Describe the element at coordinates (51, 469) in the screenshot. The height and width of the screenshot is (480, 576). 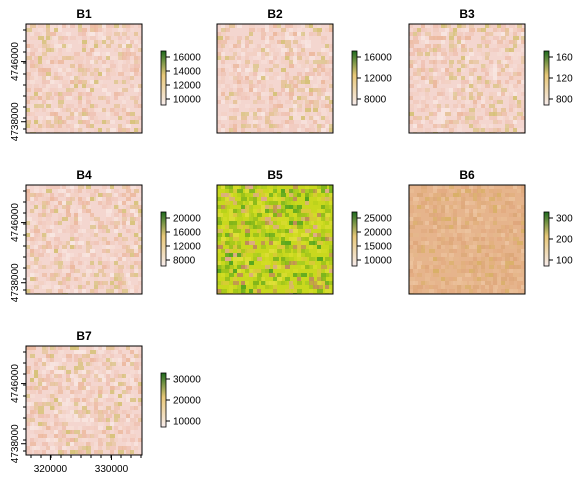
I see `x-tick-label: 320000` at that location.